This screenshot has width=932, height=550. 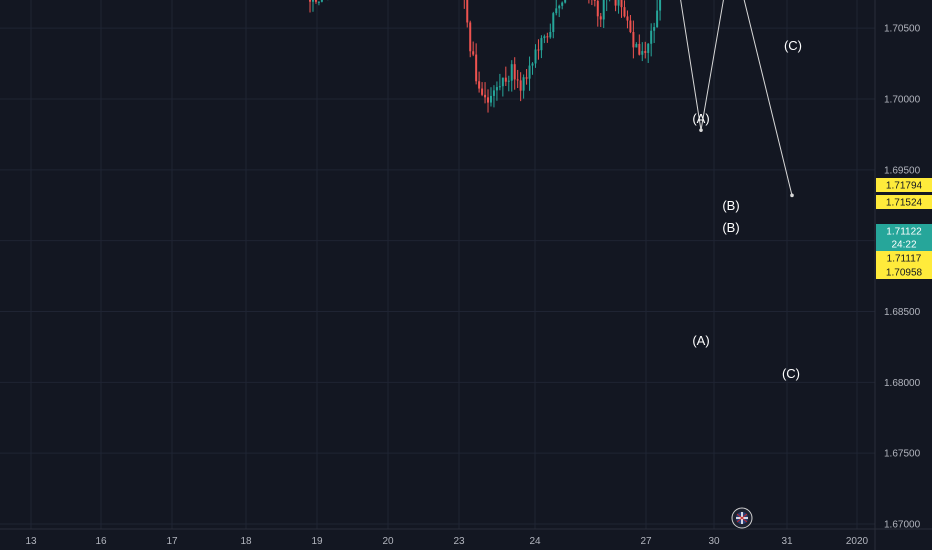 I want to click on x-tick-label: 27, so click(x=646, y=541).